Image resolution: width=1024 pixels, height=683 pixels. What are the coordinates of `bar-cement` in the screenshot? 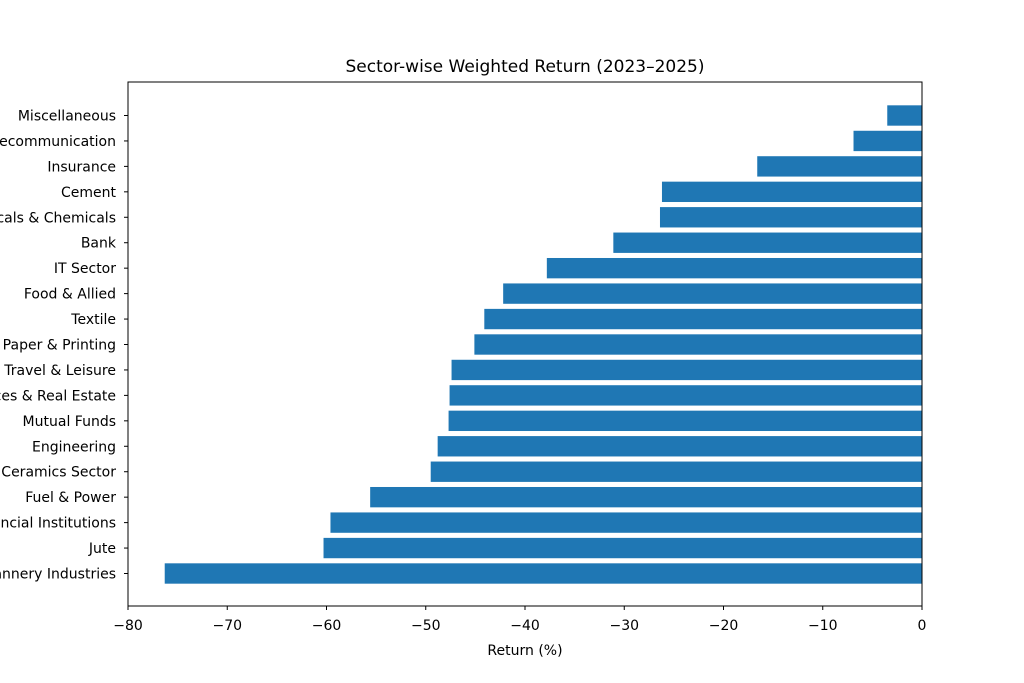 It's located at (791, 192).